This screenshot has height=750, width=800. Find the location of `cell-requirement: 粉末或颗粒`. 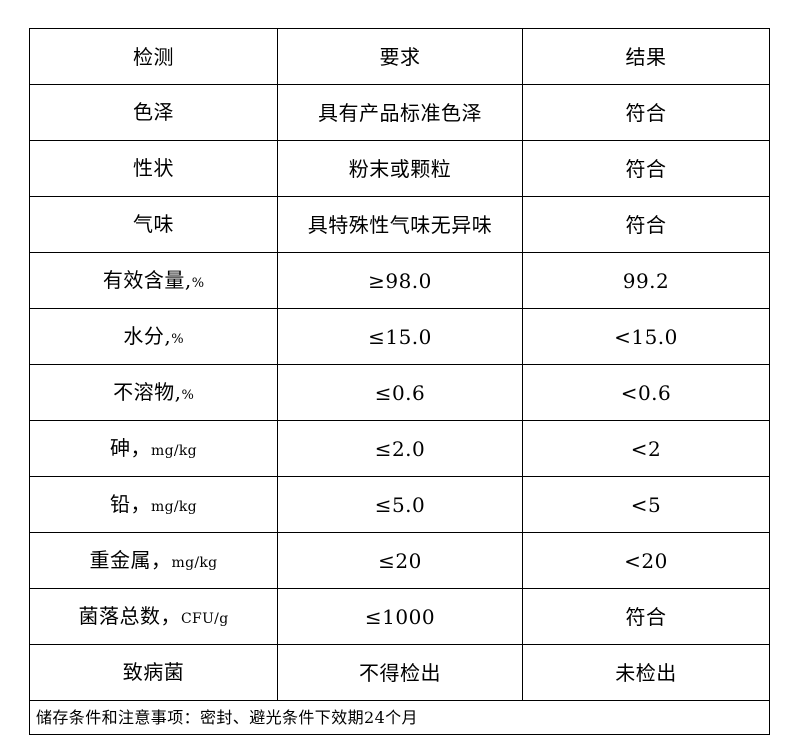

cell-requirement: 粉末或颗粒 is located at coordinates (400, 168).